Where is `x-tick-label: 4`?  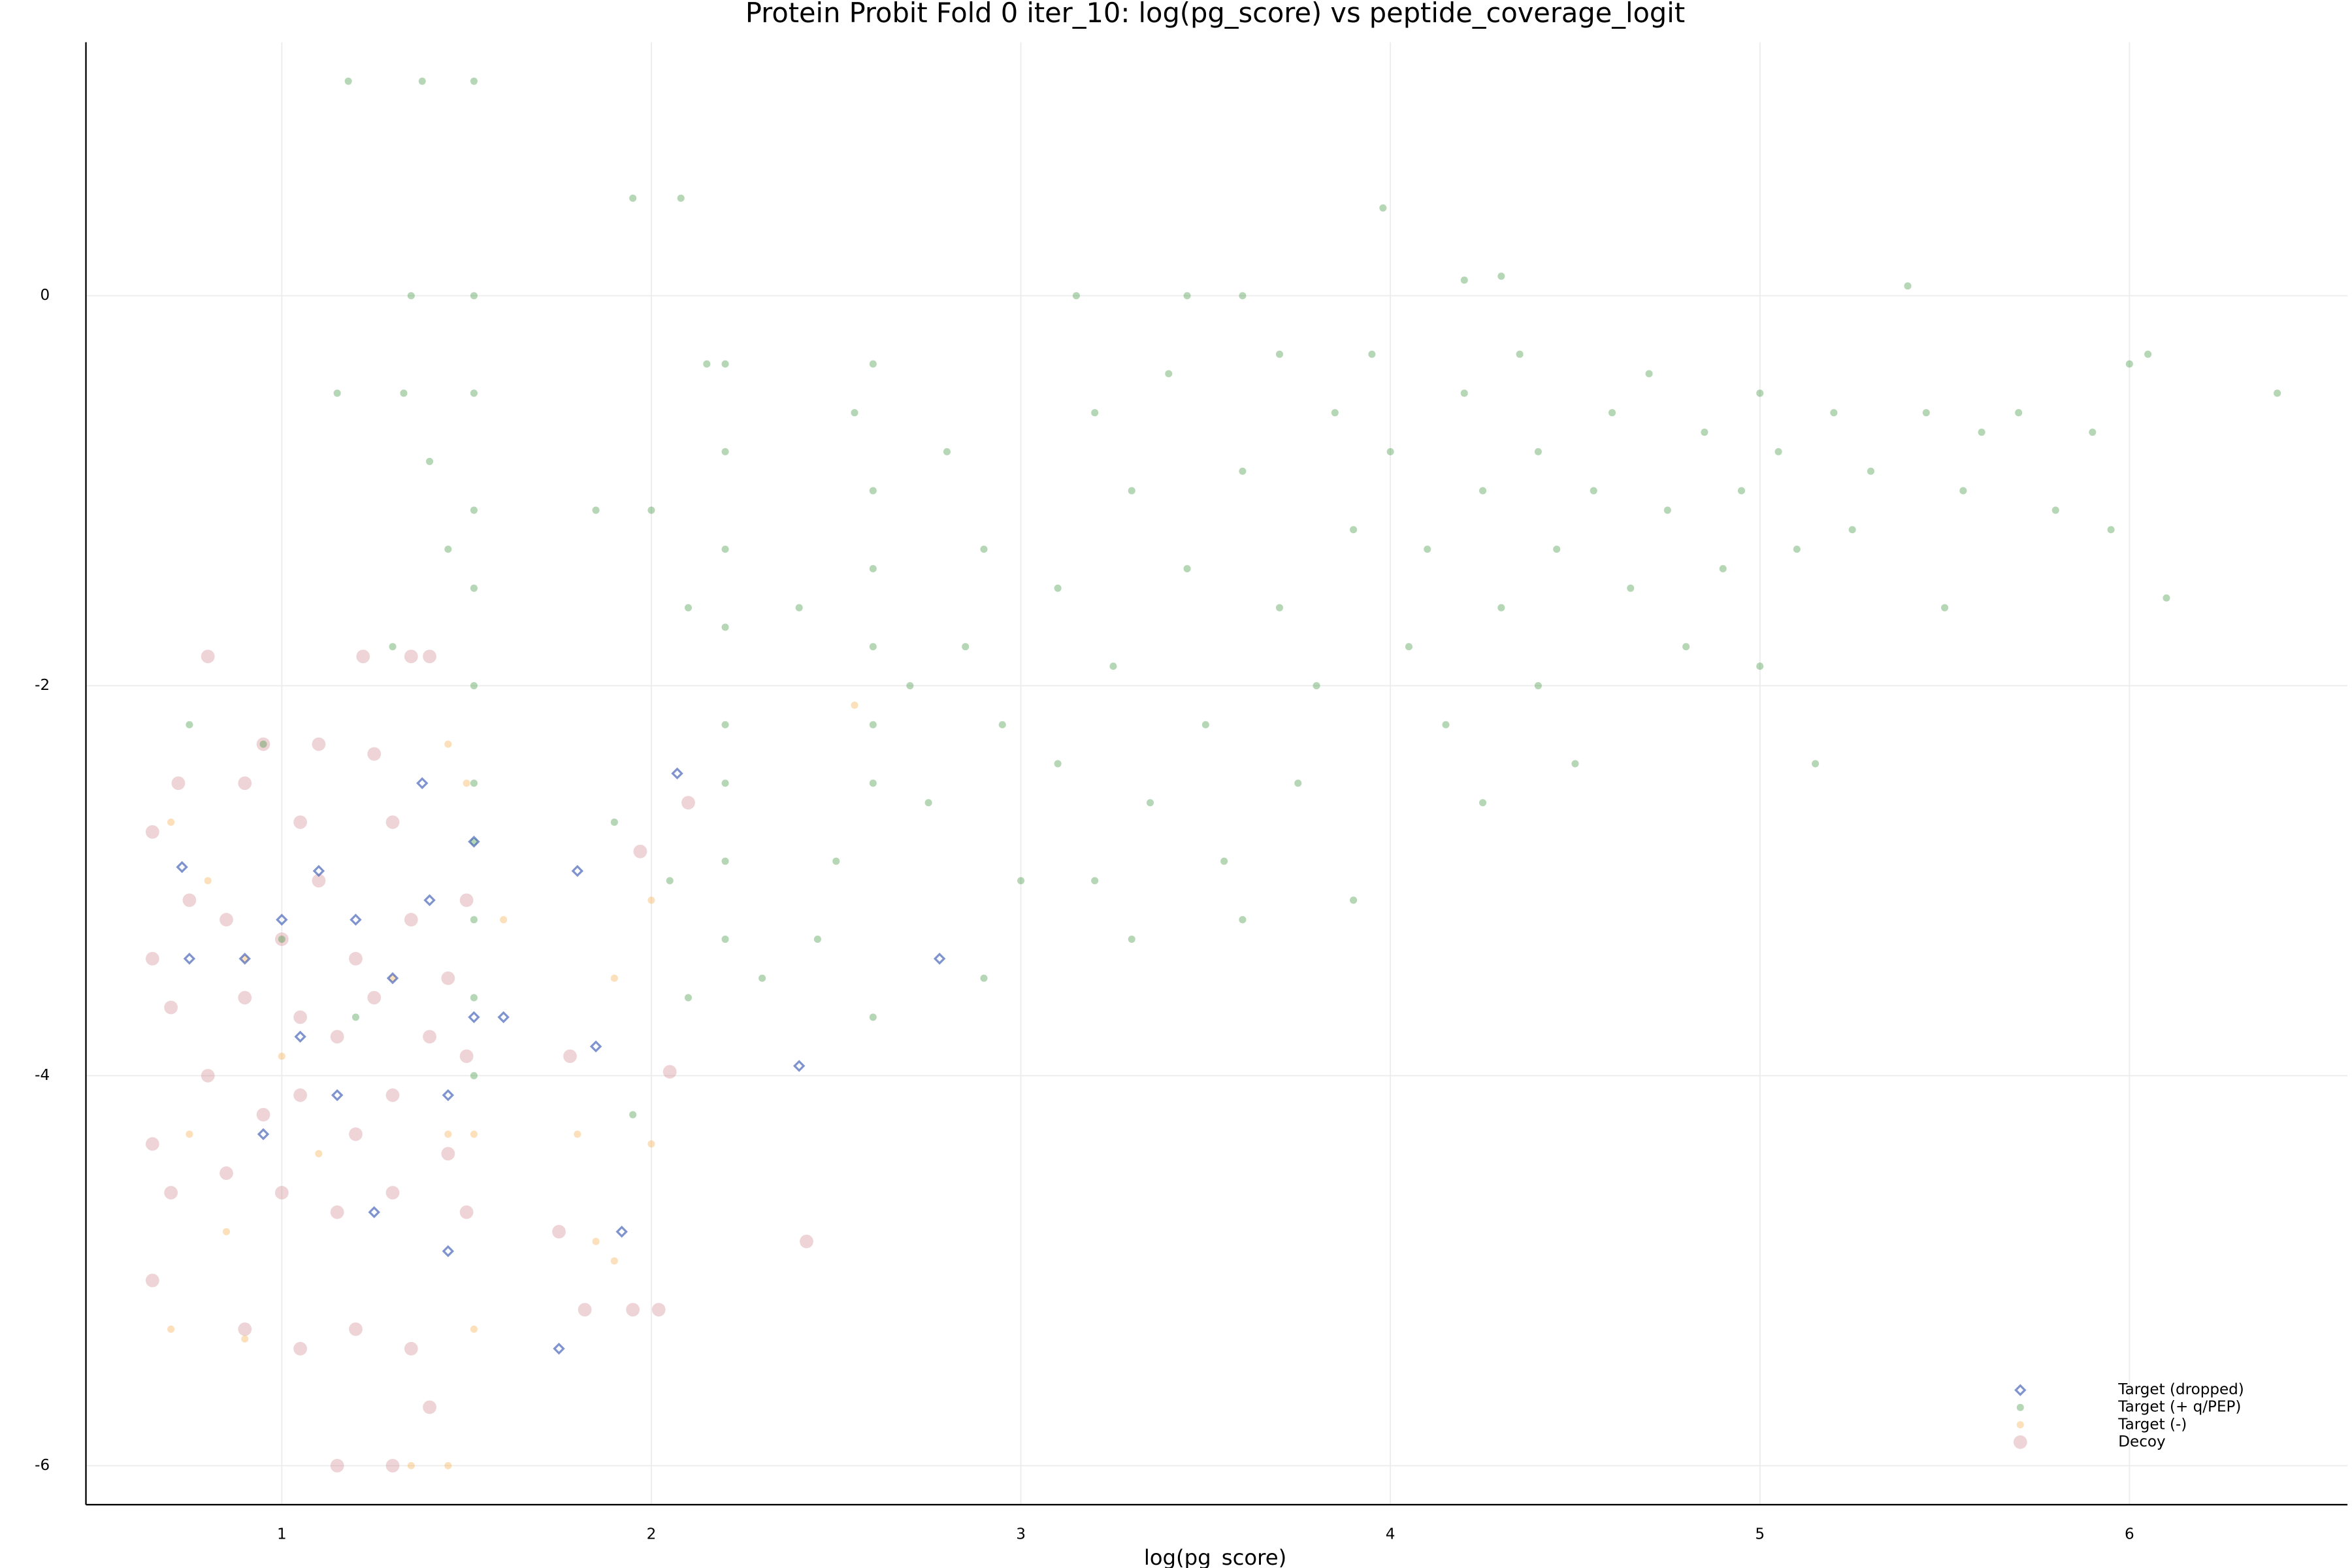
x-tick-label: 4 is located at coordinates (1391, 1534).